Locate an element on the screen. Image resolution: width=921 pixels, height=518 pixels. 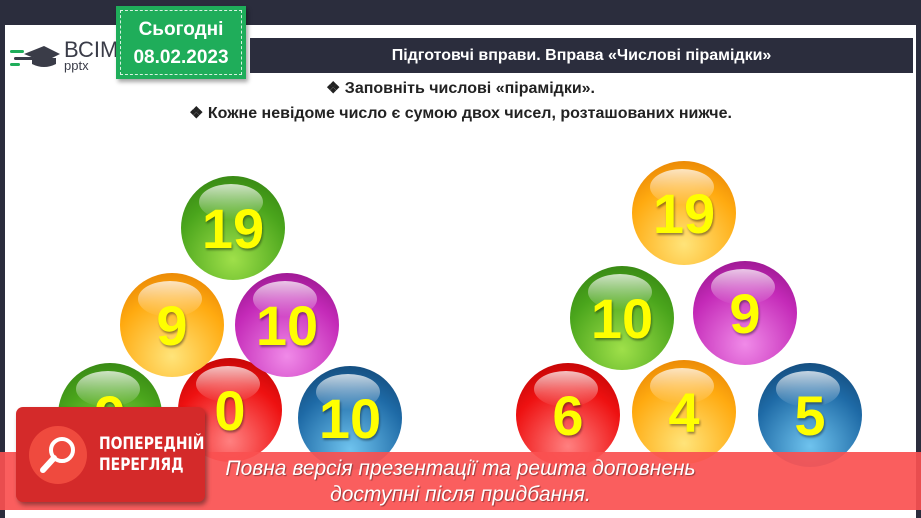
date-badge: Сьогодні 08.02.2023 is located at coordinates (181, 42).